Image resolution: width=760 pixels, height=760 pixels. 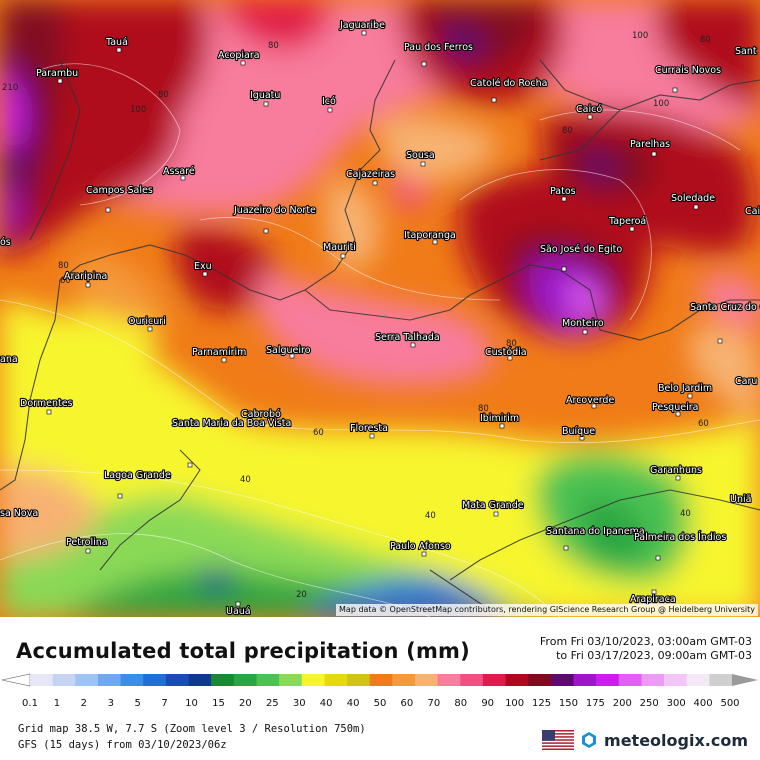 What do you see at coordinates (563, 193) in the screenshot?
I see `city-patos: Patos` at bounding box center [563, 193].